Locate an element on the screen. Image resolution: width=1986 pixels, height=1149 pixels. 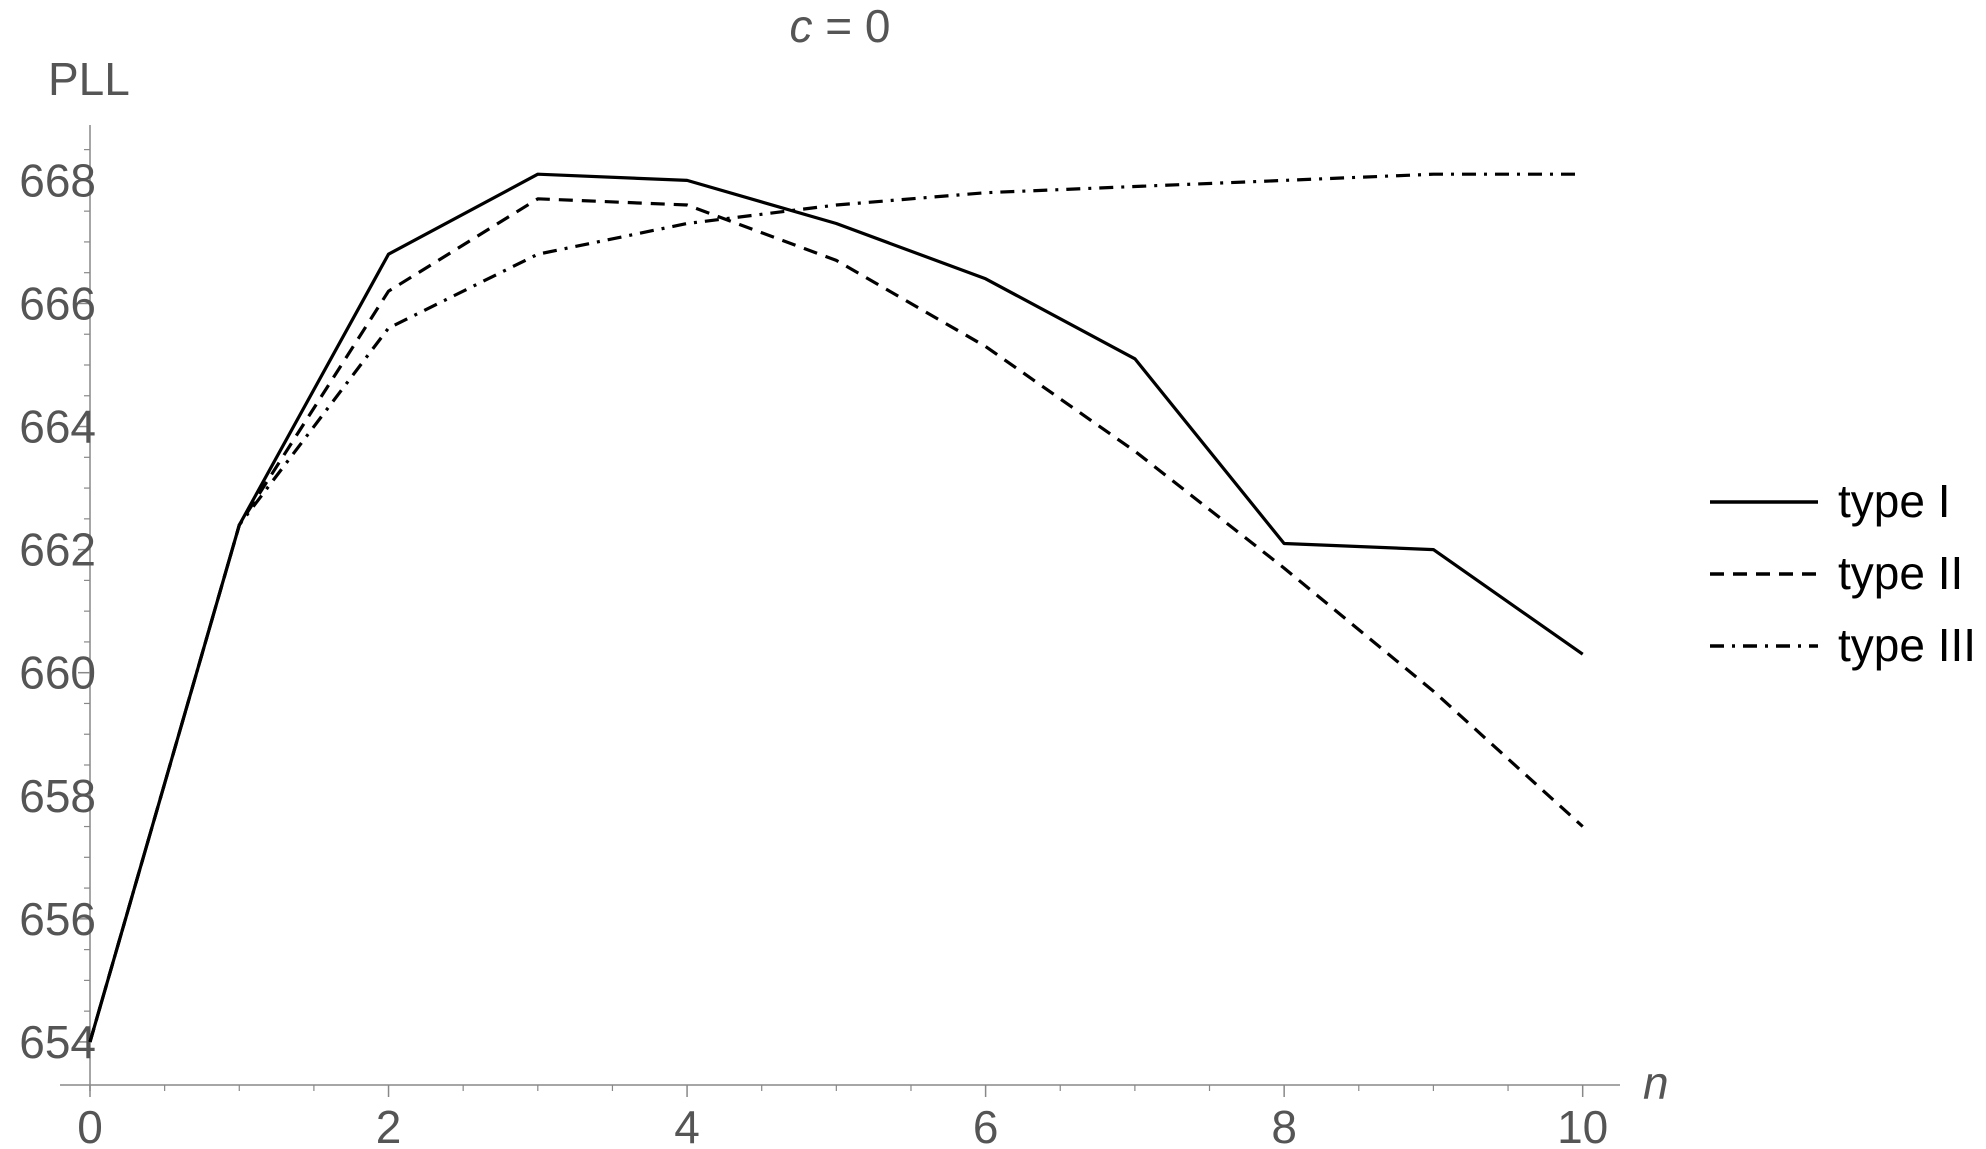
y-tick-label: 662 is located at coordinates (57, 550).